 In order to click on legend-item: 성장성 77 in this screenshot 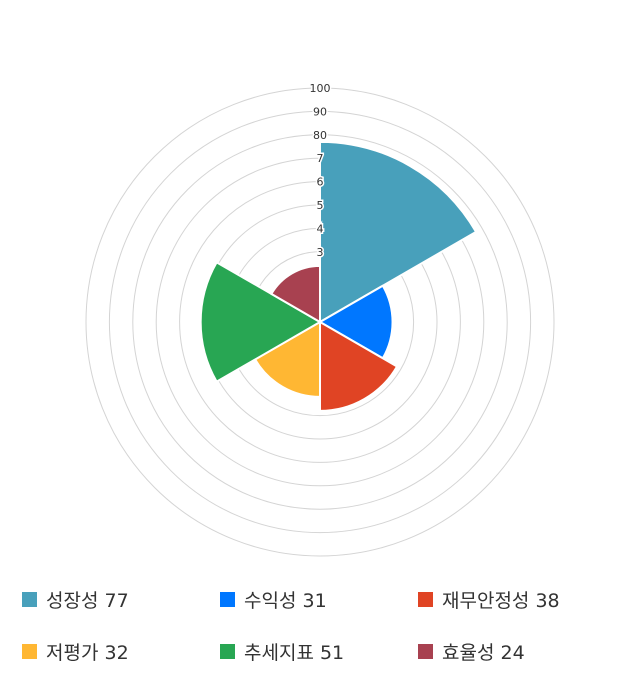, I will do `click(75, 599)`.